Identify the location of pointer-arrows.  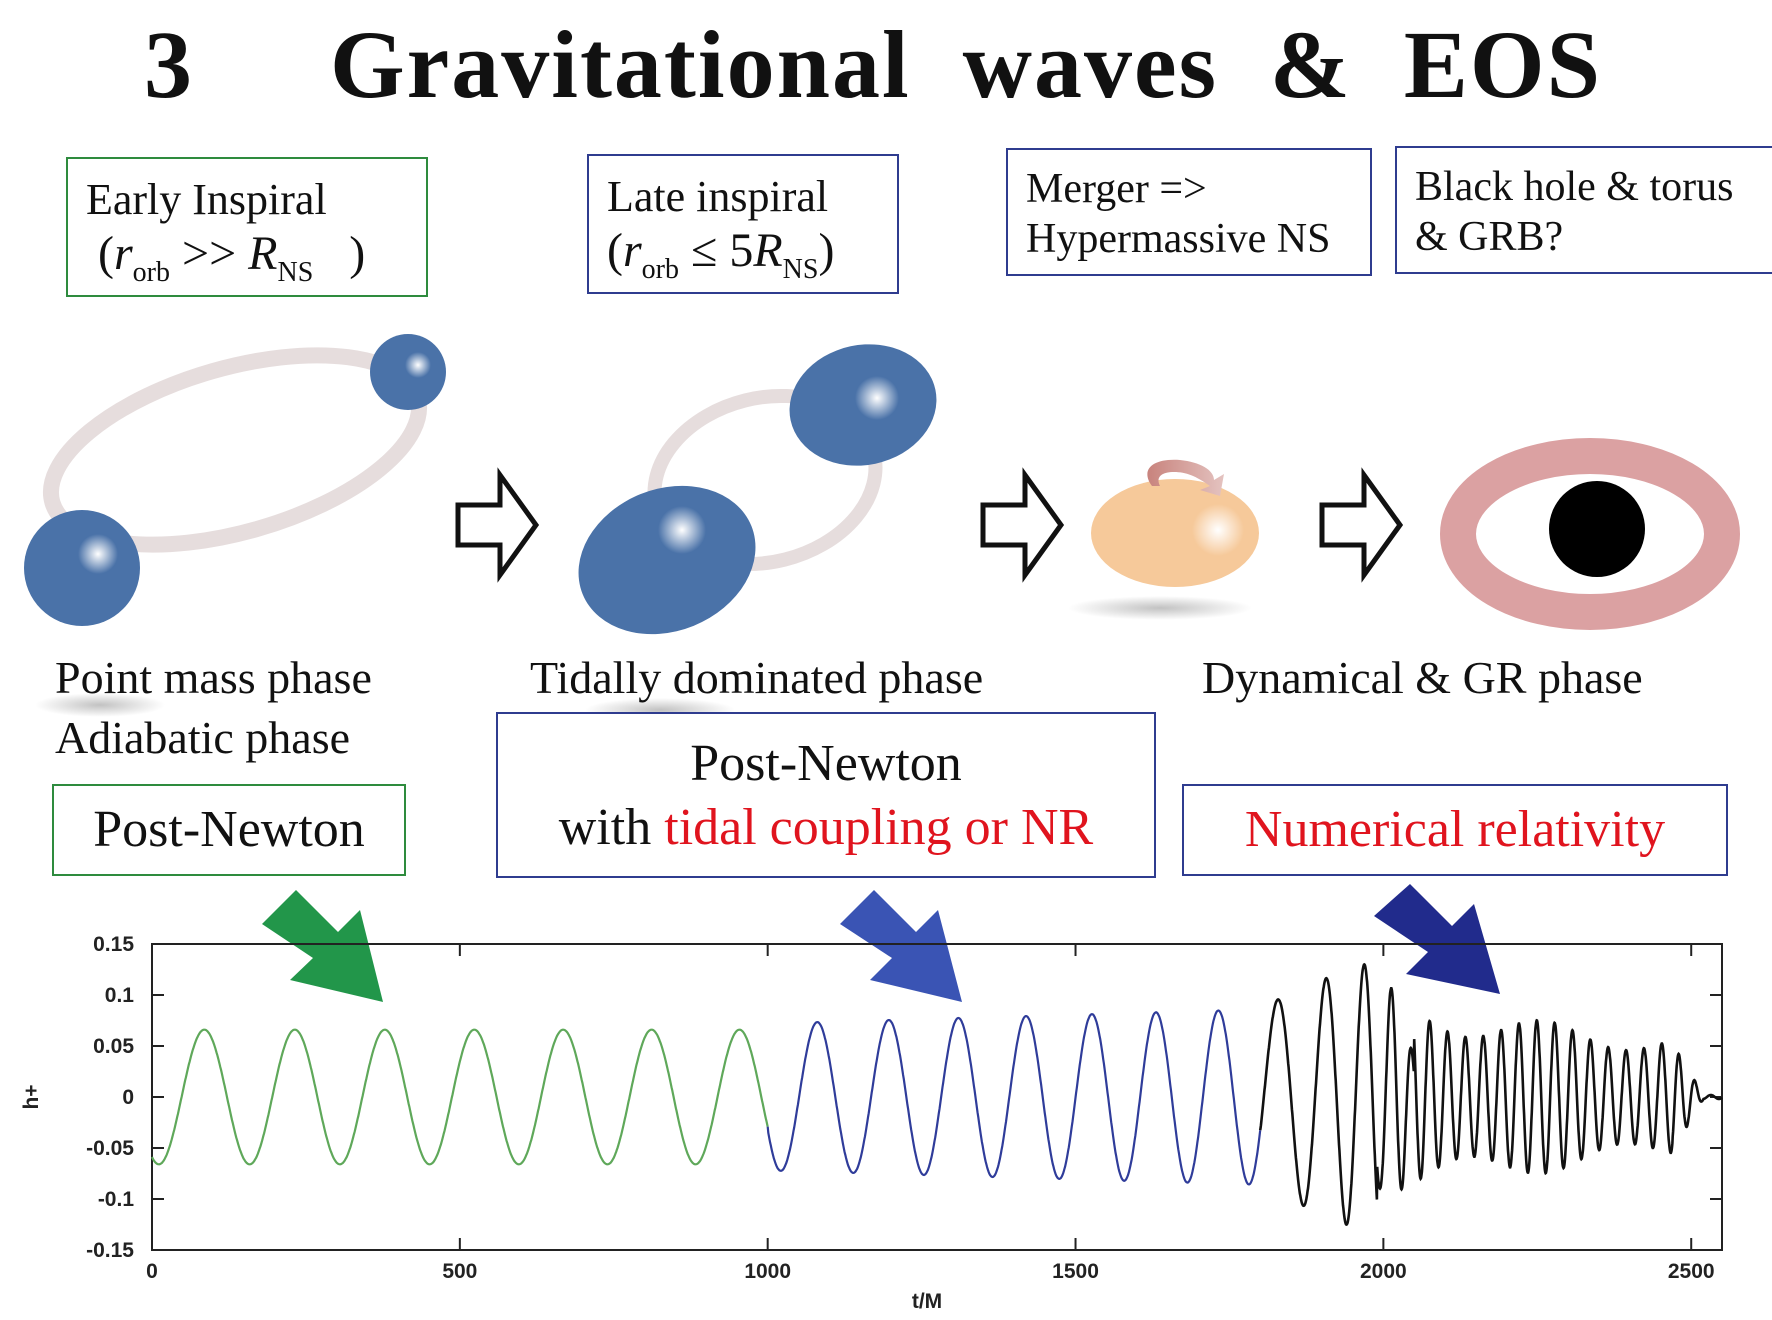
(881, 943).